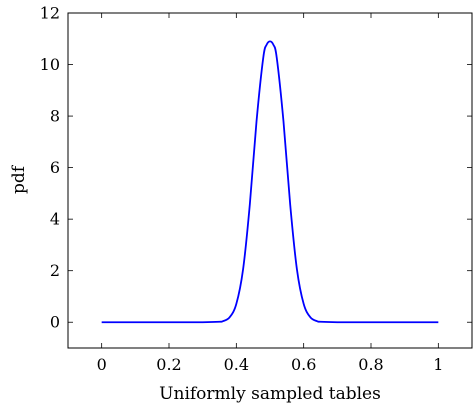 The image size is (474, 411). Describe the element at coordinates (55, 219) in the screenshot. I see `y-tick-label: 4` at that location.